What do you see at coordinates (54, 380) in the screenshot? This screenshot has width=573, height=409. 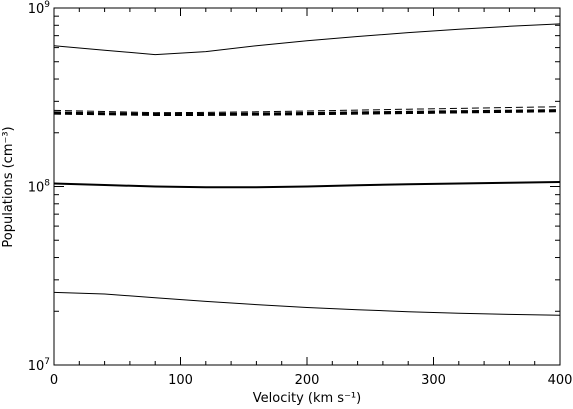 I see `x-tick-label: 0` at bounding box center [54, 380].